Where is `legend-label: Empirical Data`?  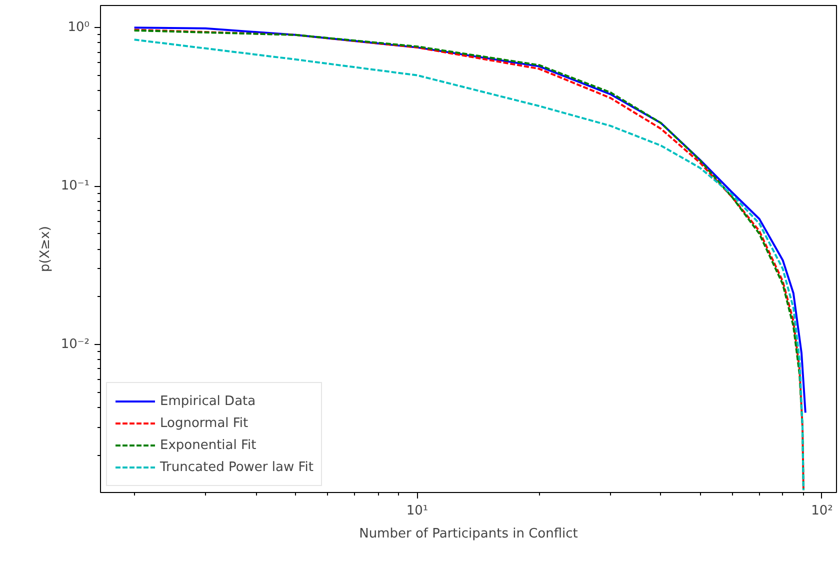
legend-label: Empirical Data is located at coordinates (208, 401).